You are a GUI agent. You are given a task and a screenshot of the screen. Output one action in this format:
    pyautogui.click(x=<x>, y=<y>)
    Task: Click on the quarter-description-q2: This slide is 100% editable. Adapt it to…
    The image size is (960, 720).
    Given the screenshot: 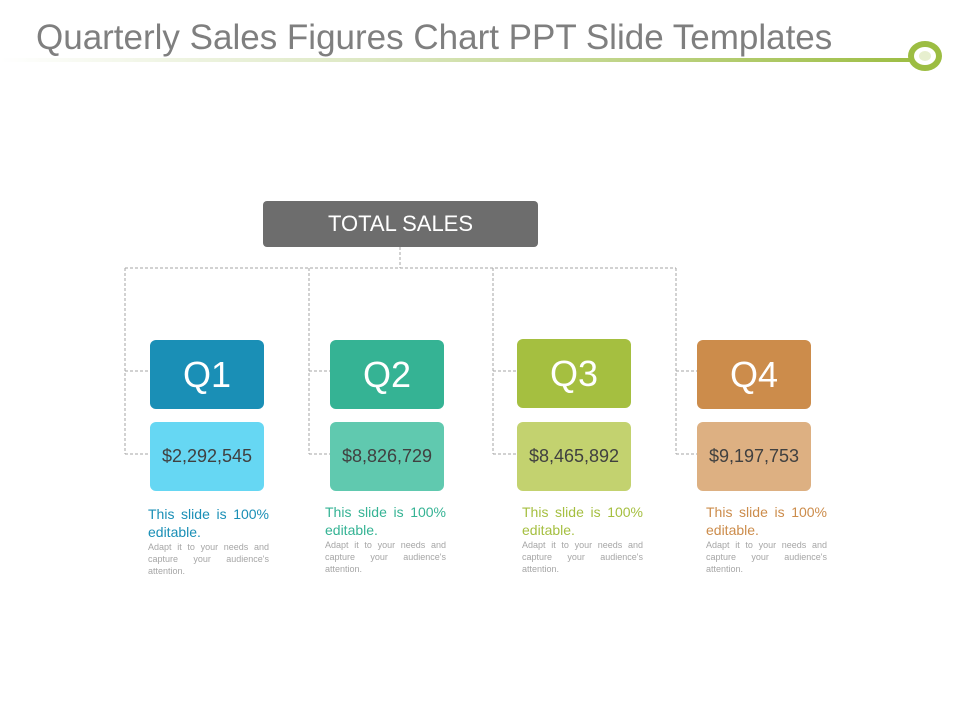 What is the action you would take?
    pyautogui.click(x=385, y=539)
    